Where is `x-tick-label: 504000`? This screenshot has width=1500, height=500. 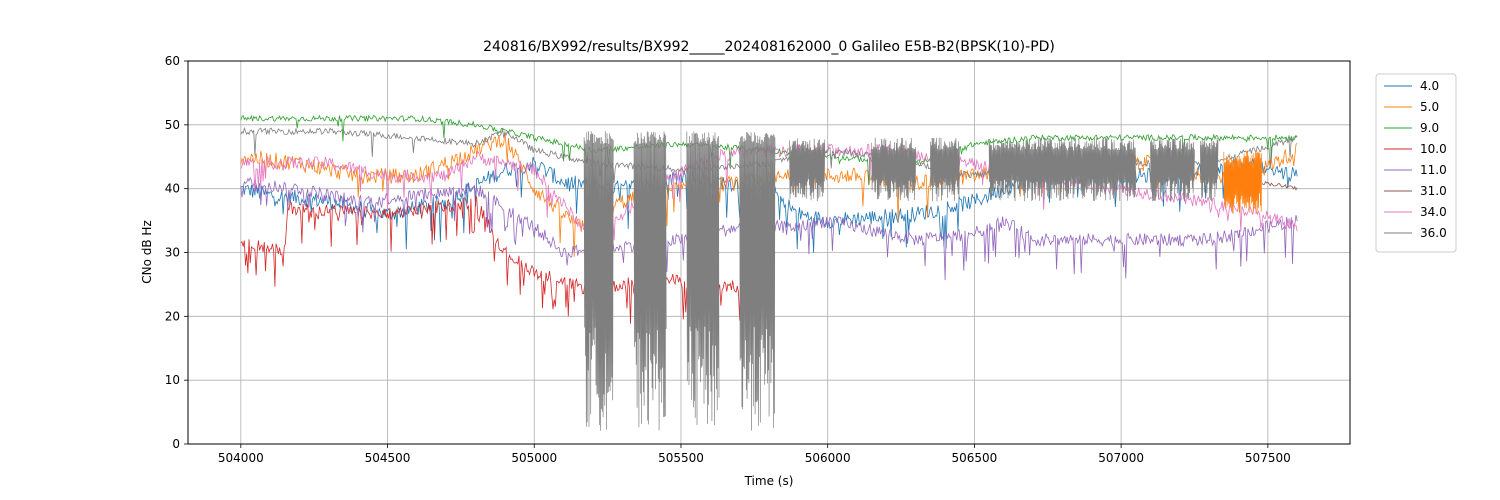
x-tick-label: 504000 is located at coordinates (241, 458).